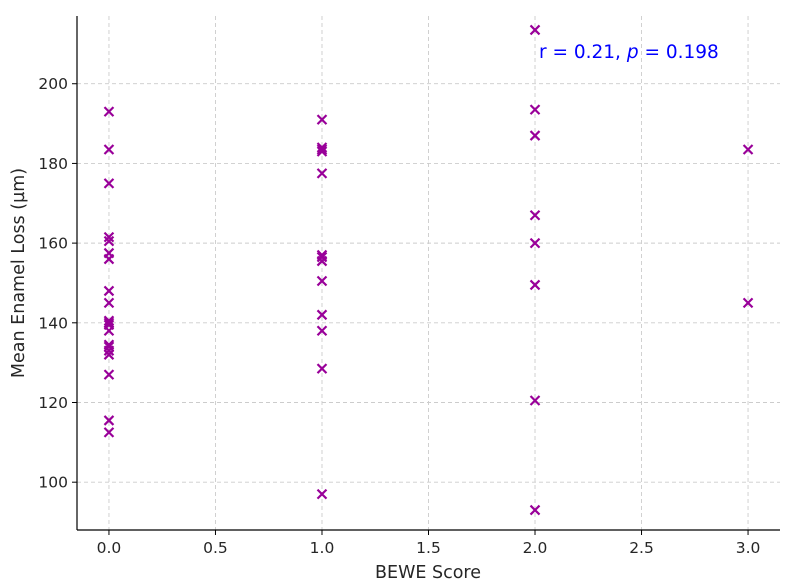 The image size is (791, 588). I want to click on y-tick-label: 100, so click(53, 483).